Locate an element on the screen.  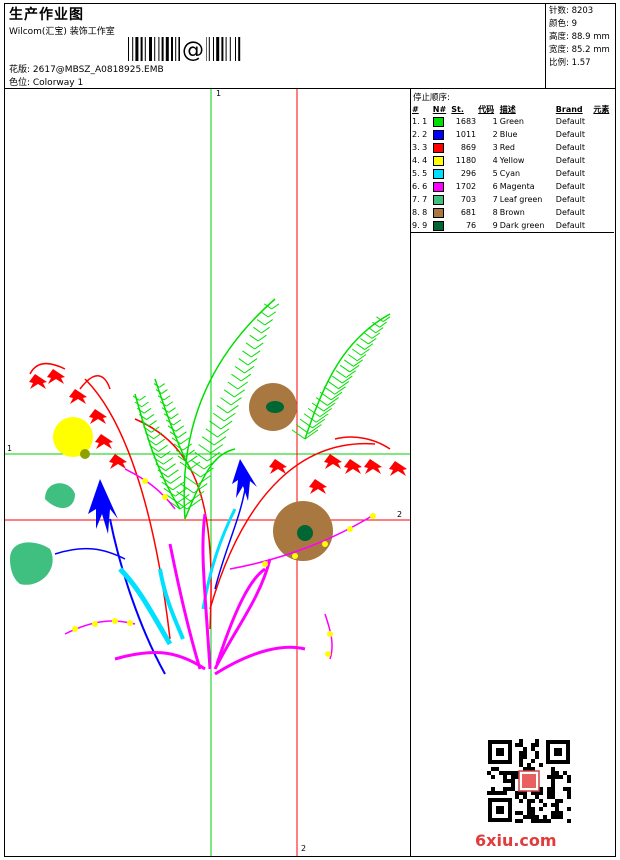
row-hash: 6. 6 is located at coordinates (420, 186).